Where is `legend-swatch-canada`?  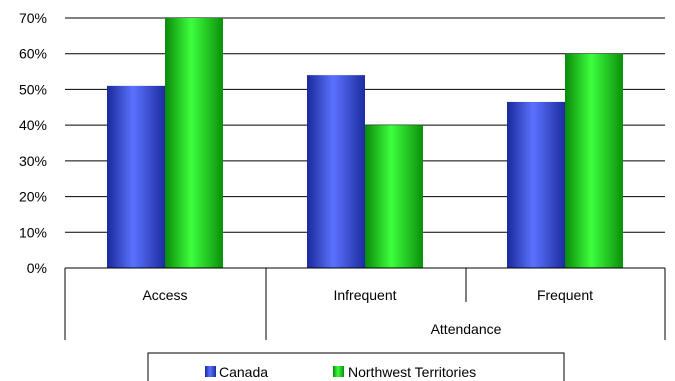 legend-swatch-canada is located at coordinates (210, 371).